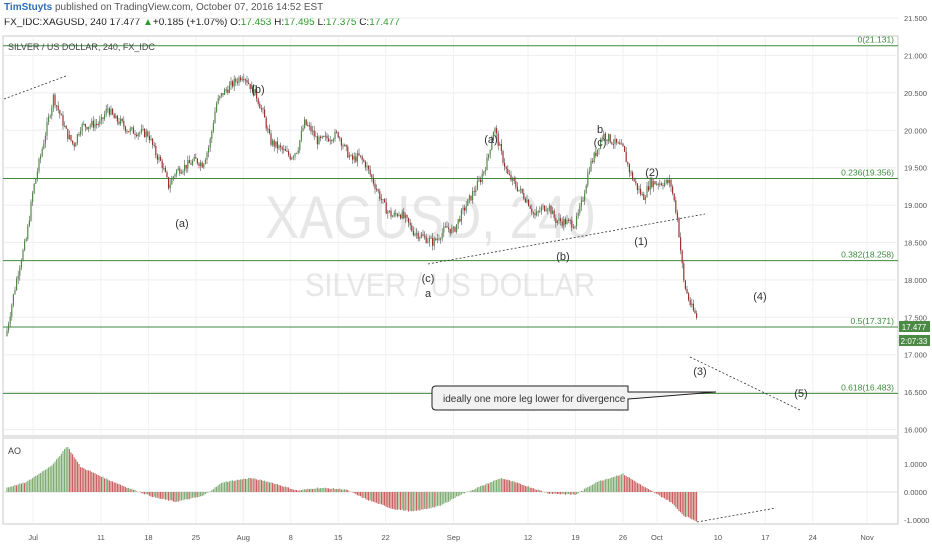 The height and width of the screenshot is (550, 932). I want to click on price-tick-label: 18.500, so click(915, 243).